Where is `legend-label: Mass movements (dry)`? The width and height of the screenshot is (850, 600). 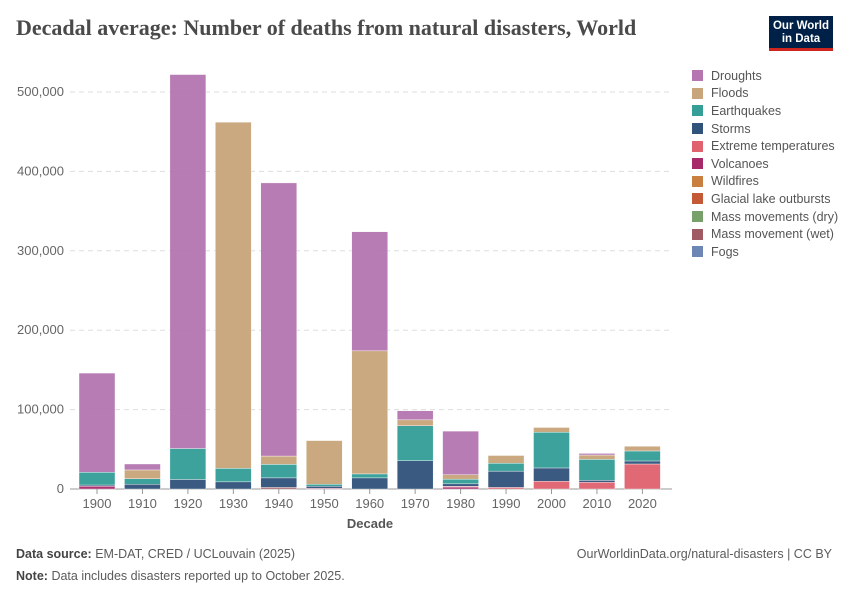
legend-label: Mass movements (dry) is located at coordinates (775, 216).